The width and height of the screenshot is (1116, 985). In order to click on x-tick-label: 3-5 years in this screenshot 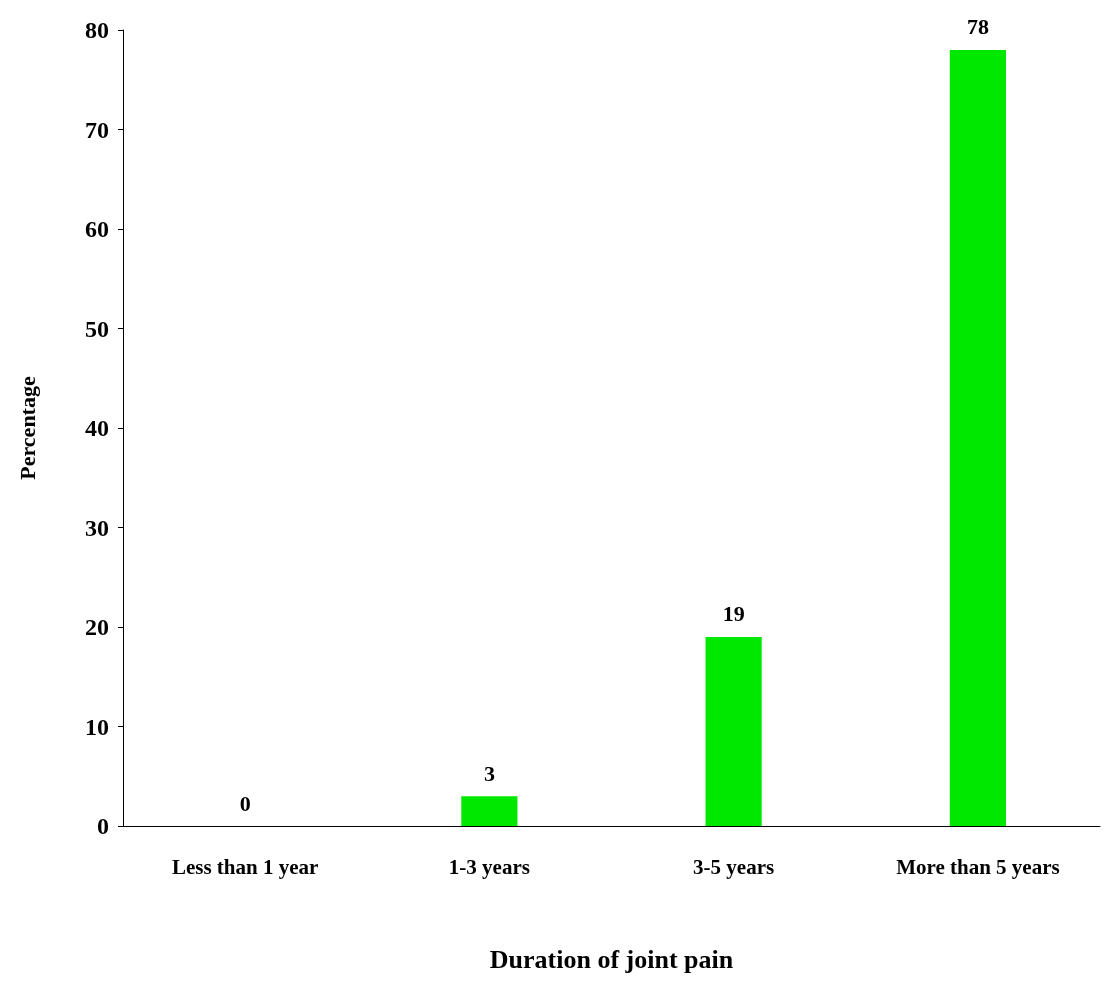, I will do `click(734, 866)`.